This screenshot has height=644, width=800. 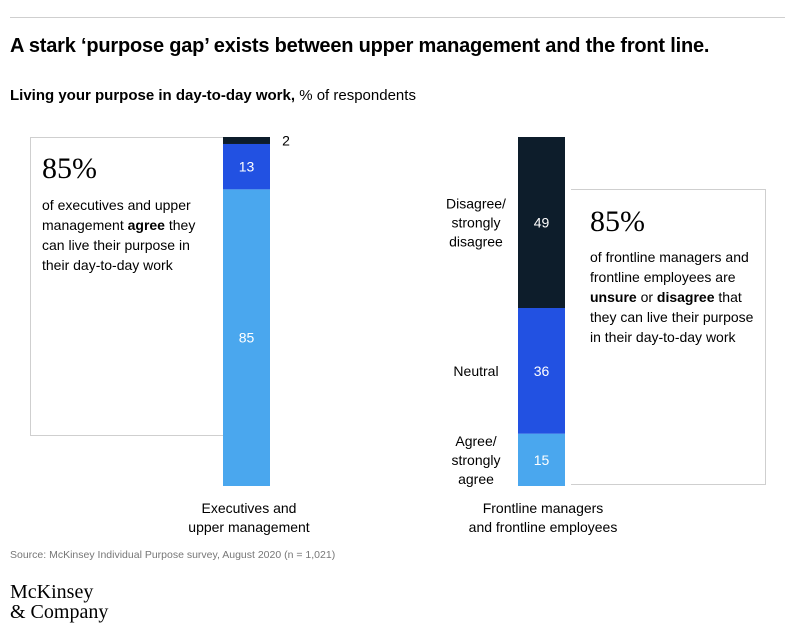 I want to click on callout-frontline-unsure: unsure, so click(x=613, y=297).